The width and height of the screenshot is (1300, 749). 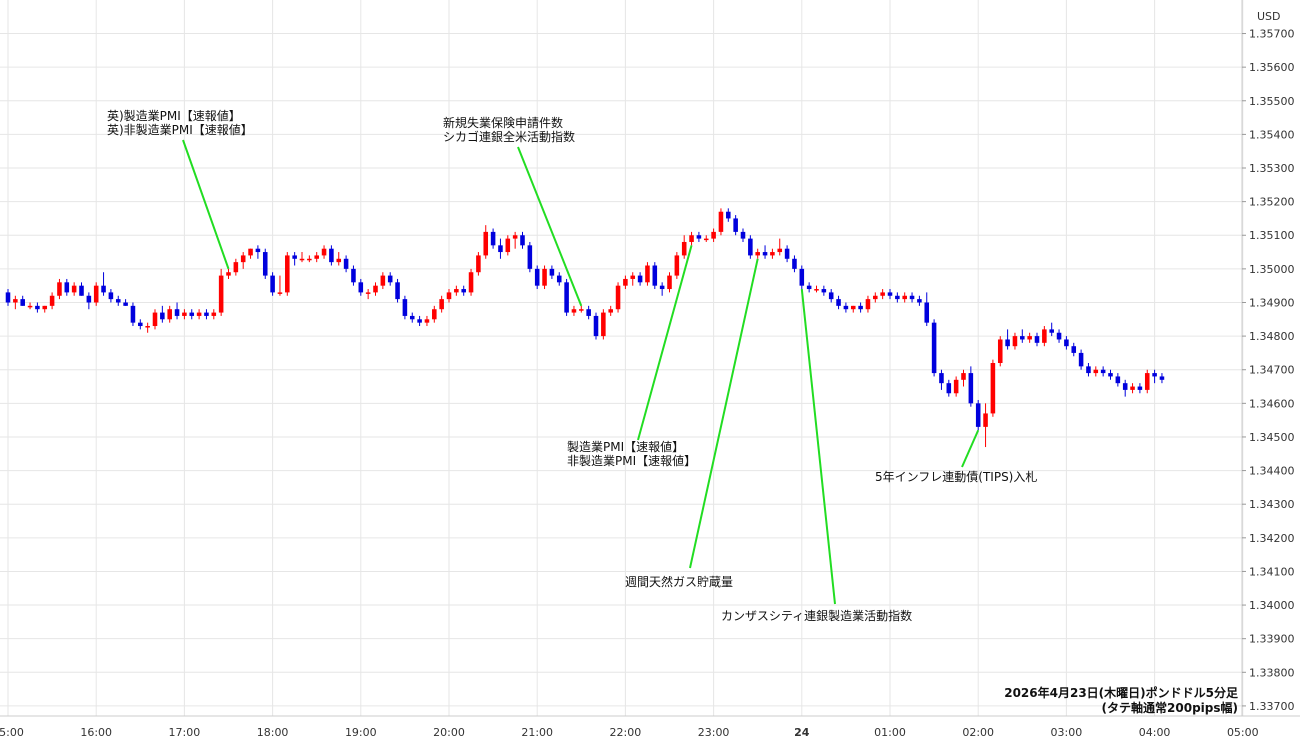 I want to click on annotation-label: 5年インフレ連動債(TIPS)入札, so click(x=956, y=476).